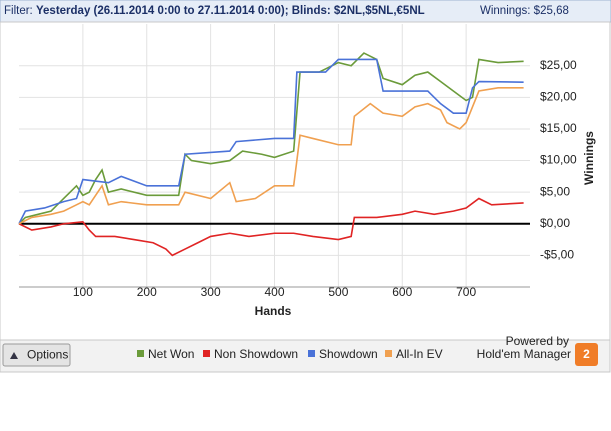 Image resolution: width=611 pixels, height=431 pixels. I want to click on x-tick-label: 400, so click(274, 292).